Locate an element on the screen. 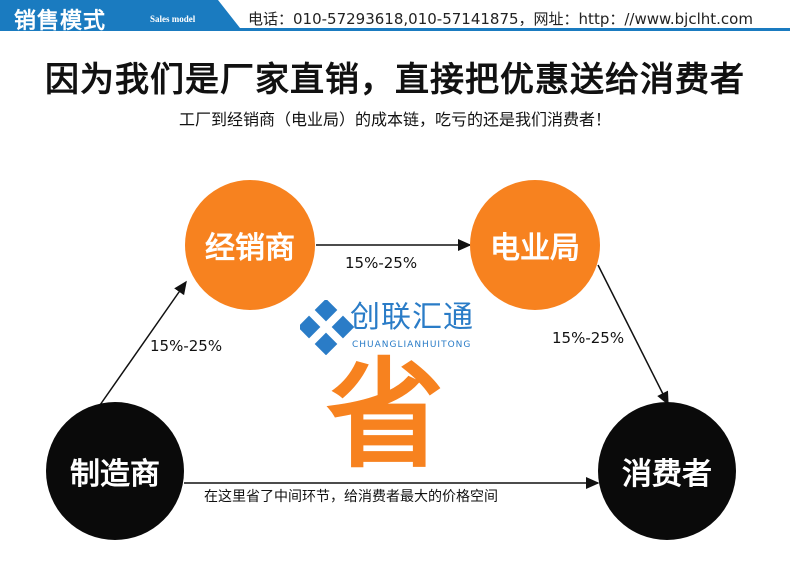 This screenshot has height=564, width=790. edge-label-right: 15%-25% is located at coordinates (588, 338).